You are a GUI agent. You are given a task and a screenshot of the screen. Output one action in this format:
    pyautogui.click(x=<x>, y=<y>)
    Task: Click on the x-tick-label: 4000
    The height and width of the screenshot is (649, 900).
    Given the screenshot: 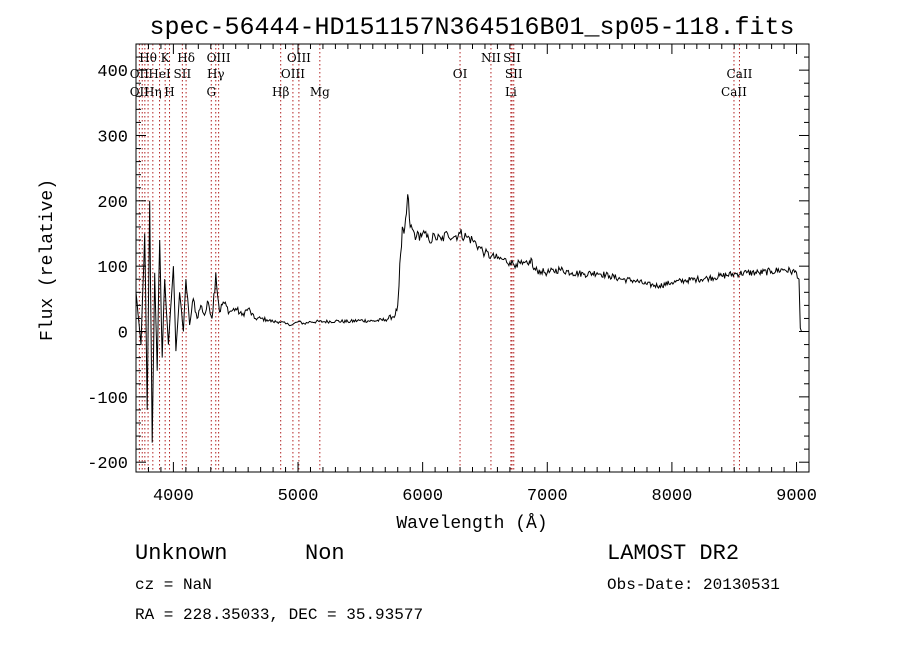 What is the action you would take?
    pyautogui.click(x=173, y=496)
    